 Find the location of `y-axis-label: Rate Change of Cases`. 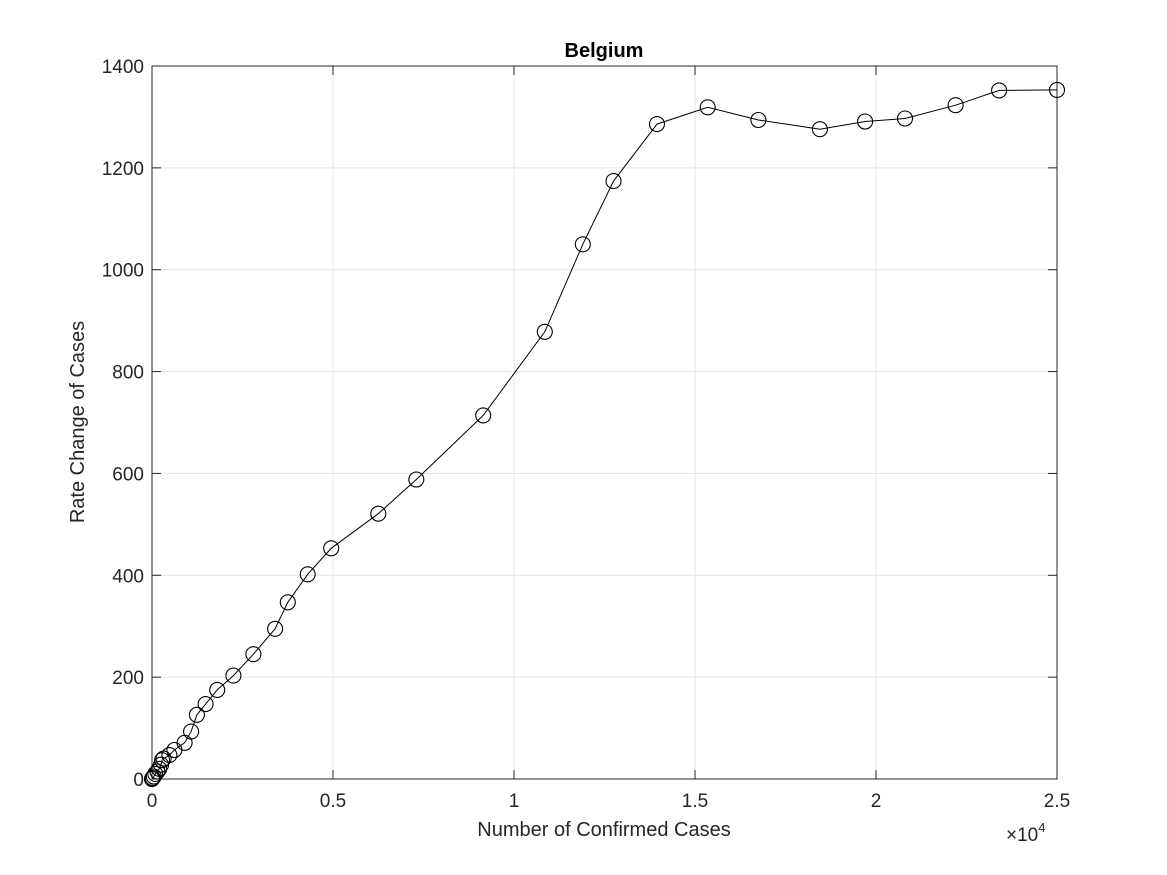

y-axis-label: Rate Change of Cases is located at coordinates (78, 422).